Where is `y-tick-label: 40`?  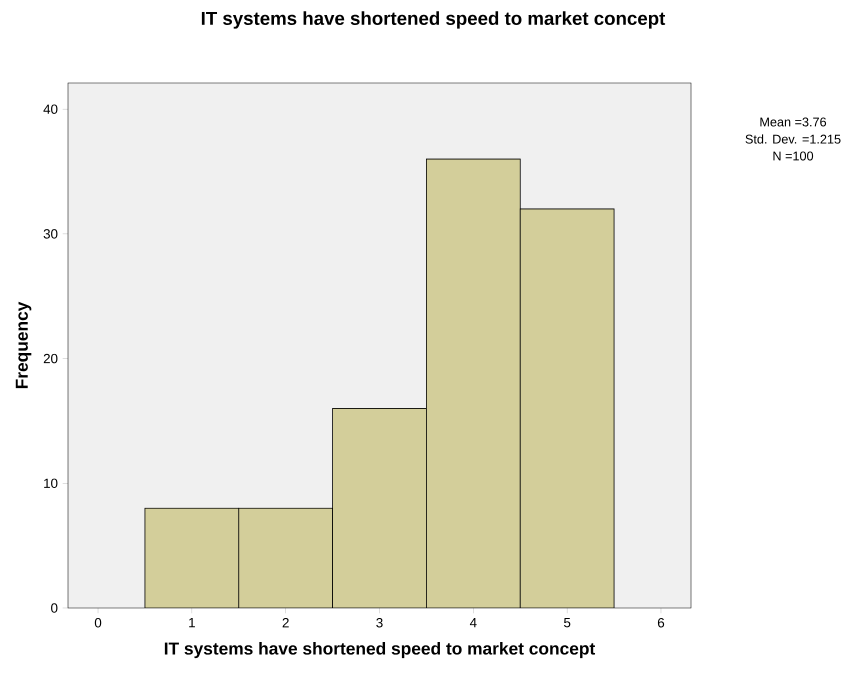 y-tick-label: 40 is located at coordinates (50, 109).